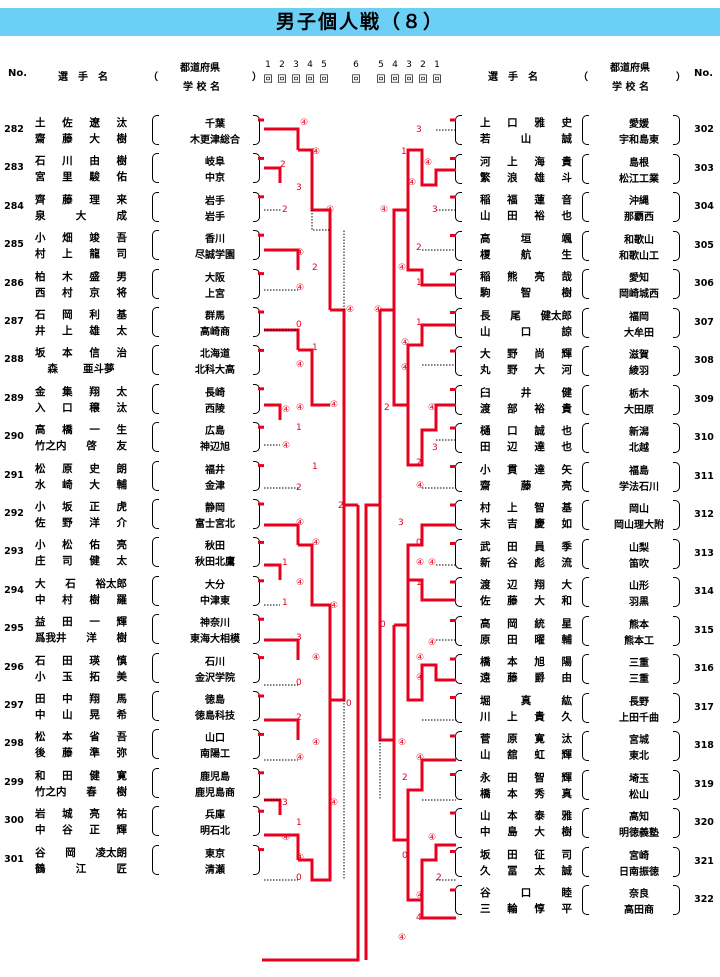 The height and width of the screenshot is (977, 720). Describe the element at coordinates (81, 715) in the screenshot. I see `player-name: 中山晃希` at that location.